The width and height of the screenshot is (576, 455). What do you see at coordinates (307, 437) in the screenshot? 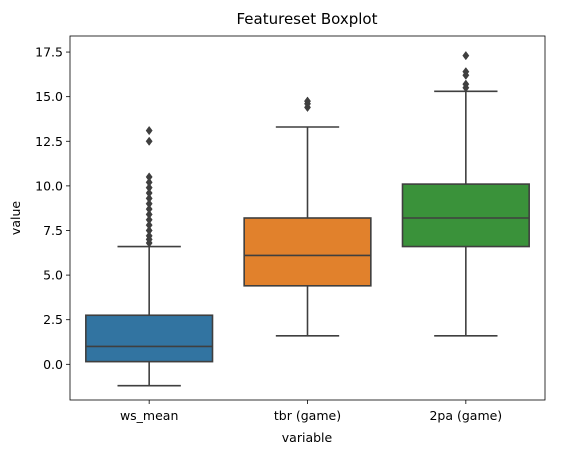
I see `x-axis-label: variable` at bounding box center [307, 437].